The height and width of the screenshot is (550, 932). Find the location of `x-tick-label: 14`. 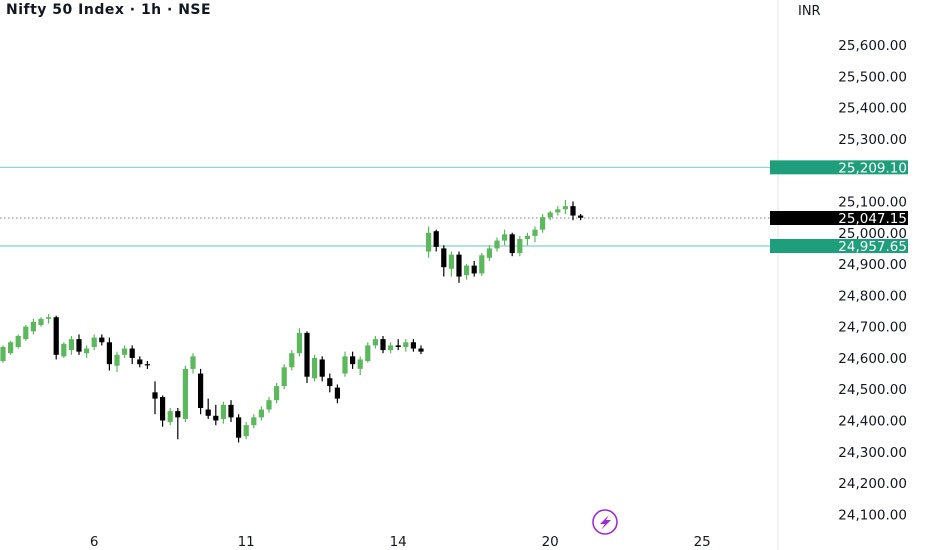

x-tick-label: 14 is located at coordinates (398, 542).